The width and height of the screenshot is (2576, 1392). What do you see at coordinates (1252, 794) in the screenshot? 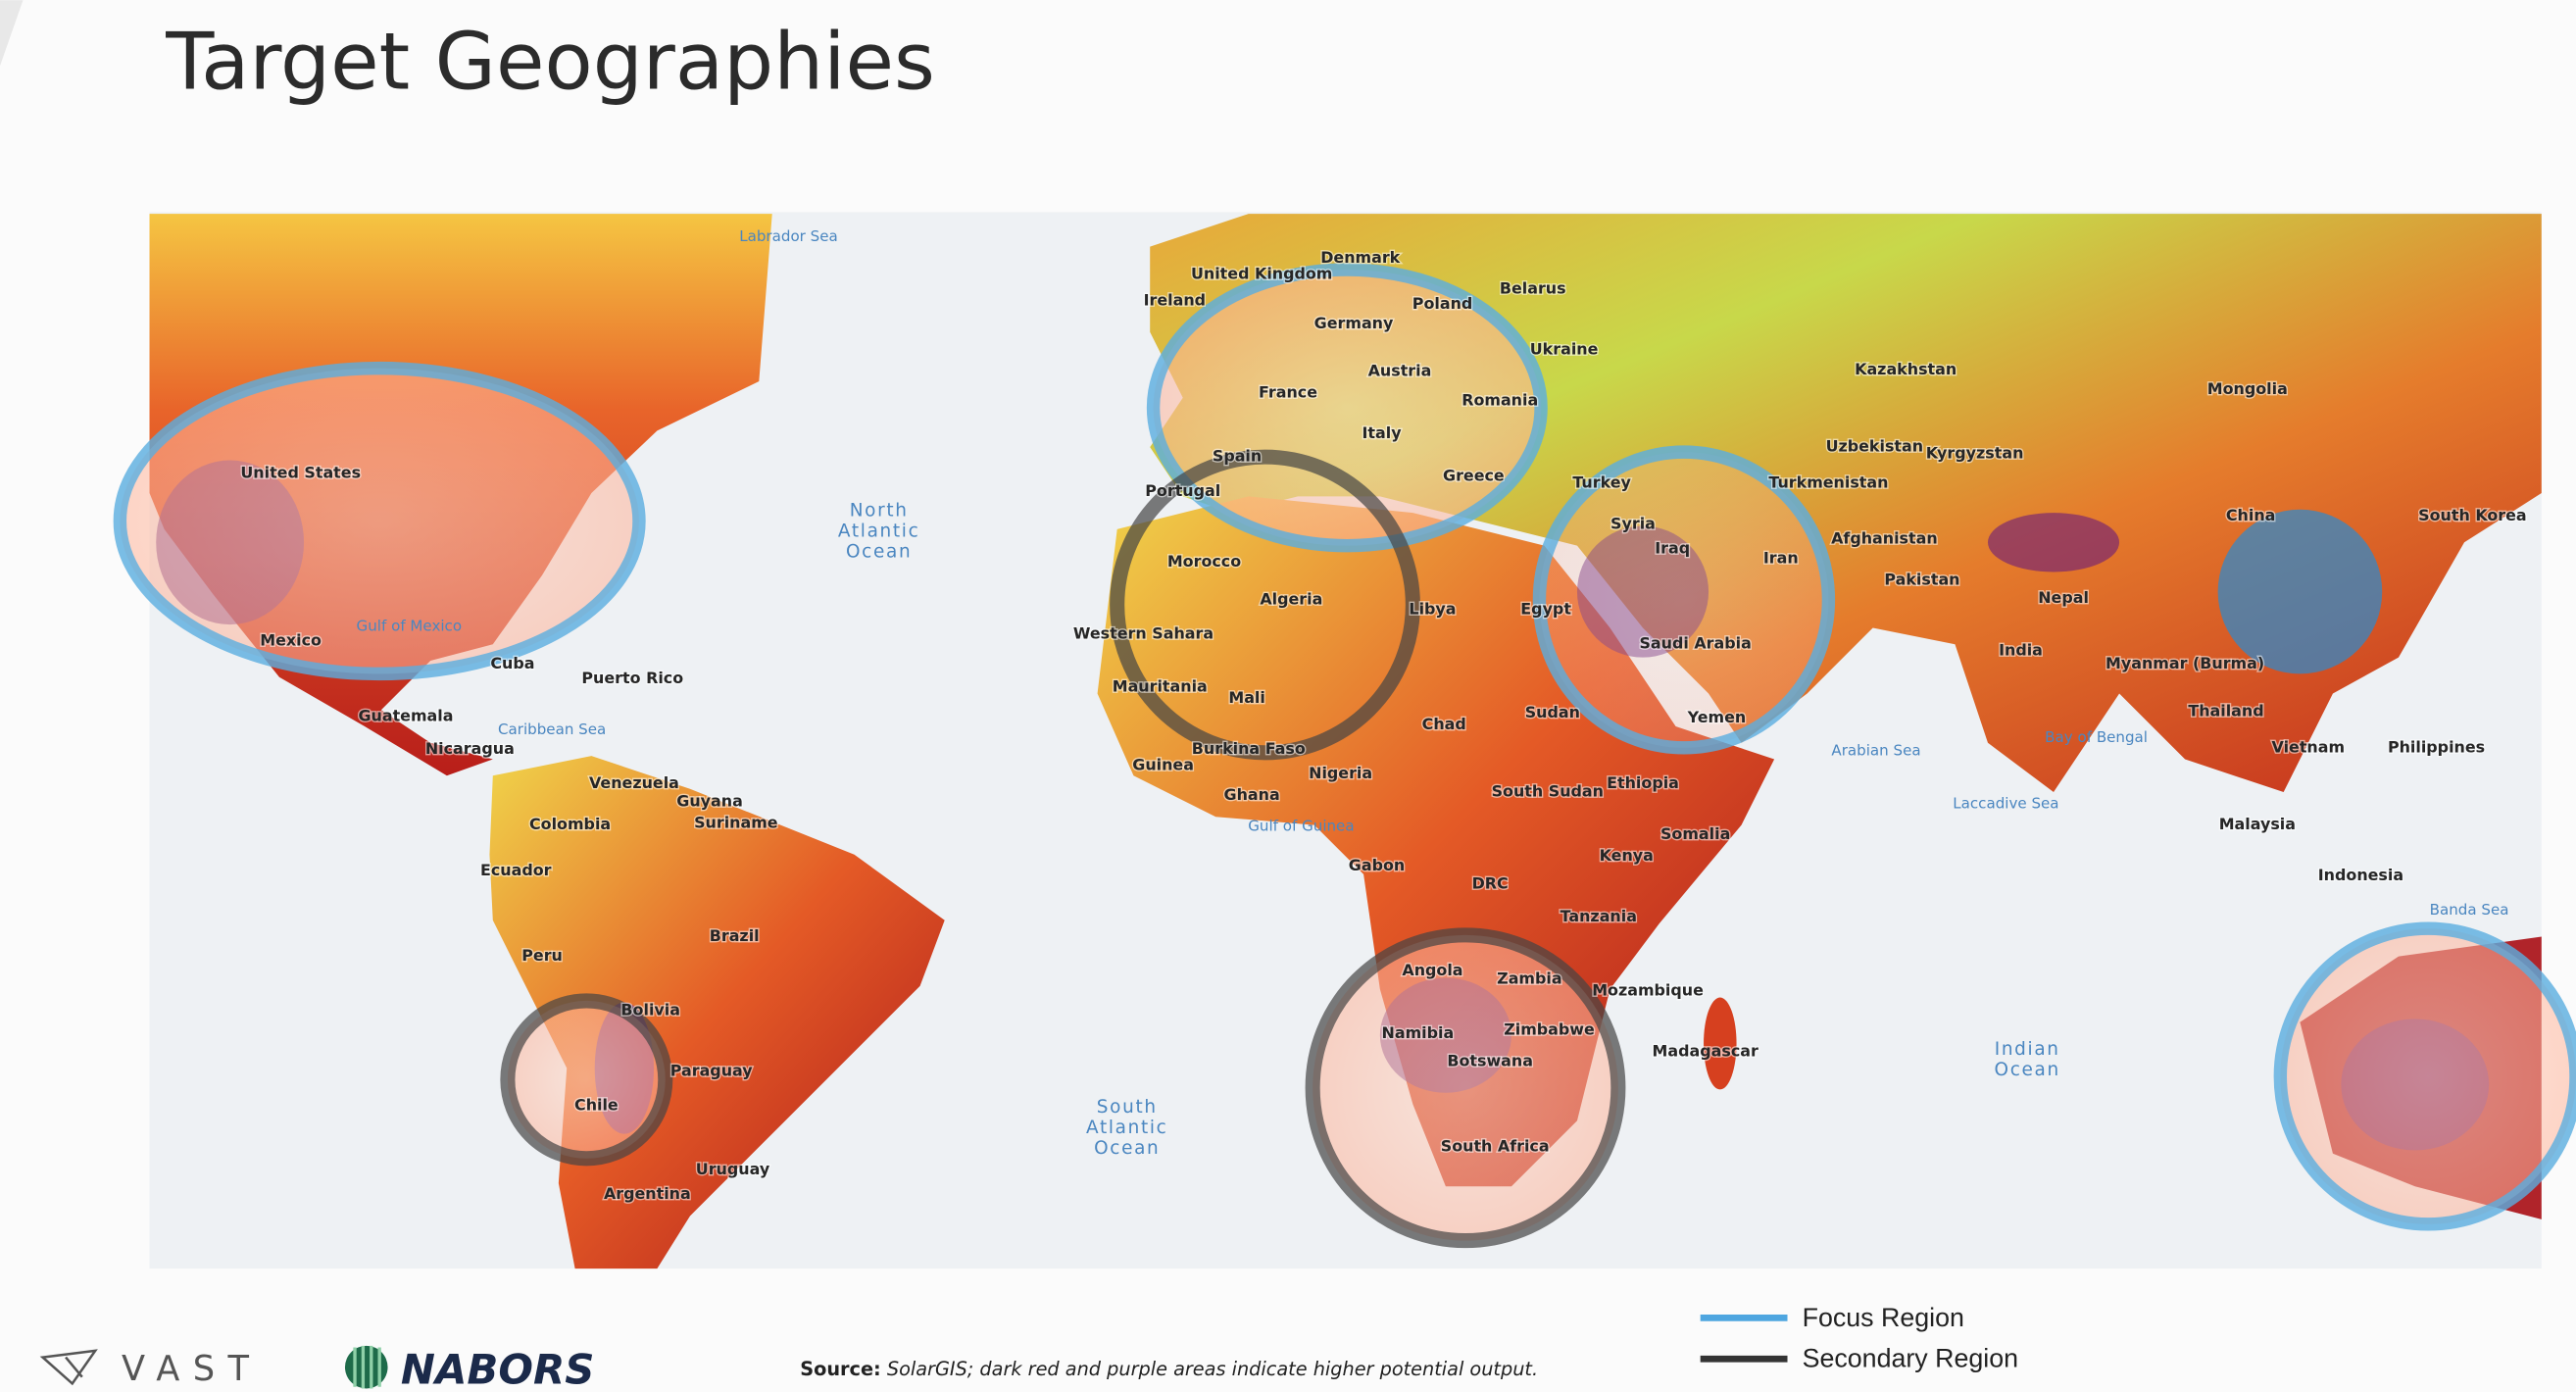
I see `country-label: Ghana` at bounding box center [1252, 794].